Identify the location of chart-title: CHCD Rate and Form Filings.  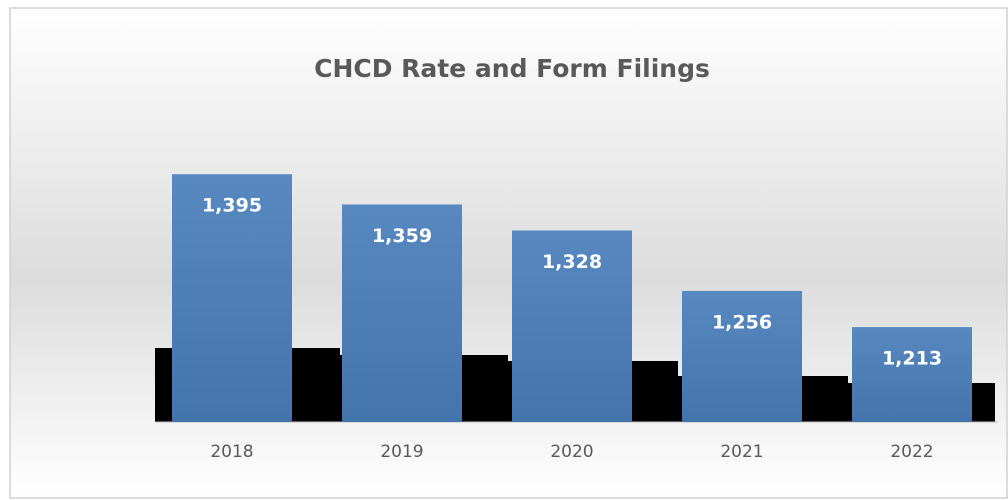
(512, 68).